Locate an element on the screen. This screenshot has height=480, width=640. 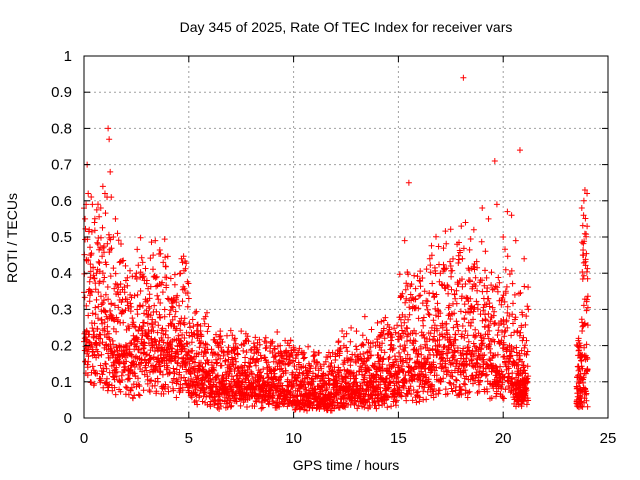
y-axis-label: ROTI / TECUs is located at coordinates (12, 238).